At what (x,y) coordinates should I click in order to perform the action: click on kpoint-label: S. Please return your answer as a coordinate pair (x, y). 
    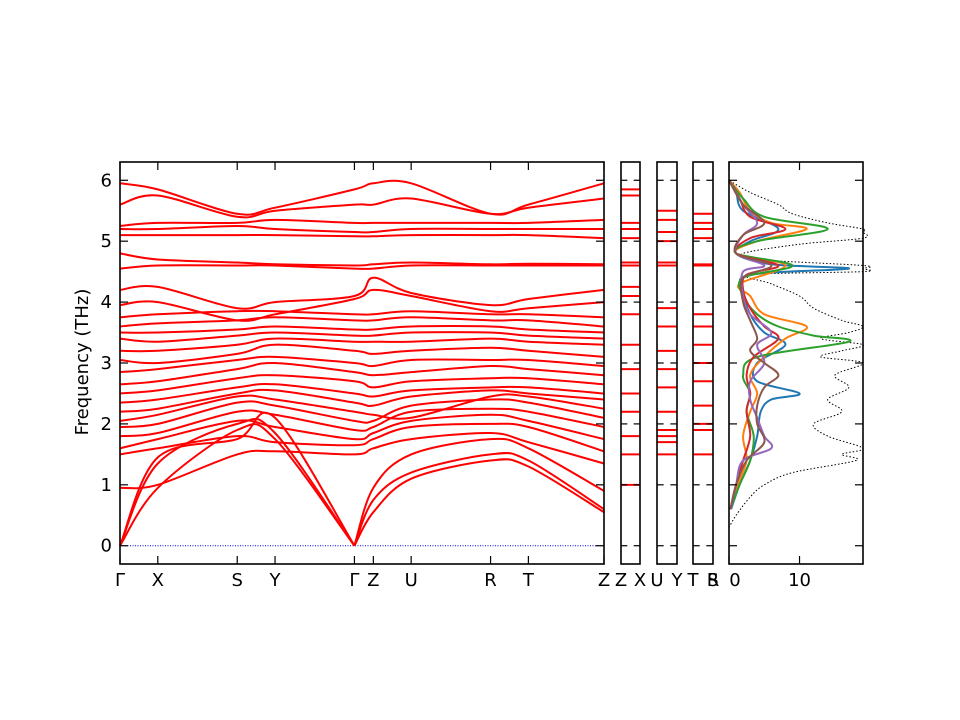
    Looking at the image, I should click on (237, 580).